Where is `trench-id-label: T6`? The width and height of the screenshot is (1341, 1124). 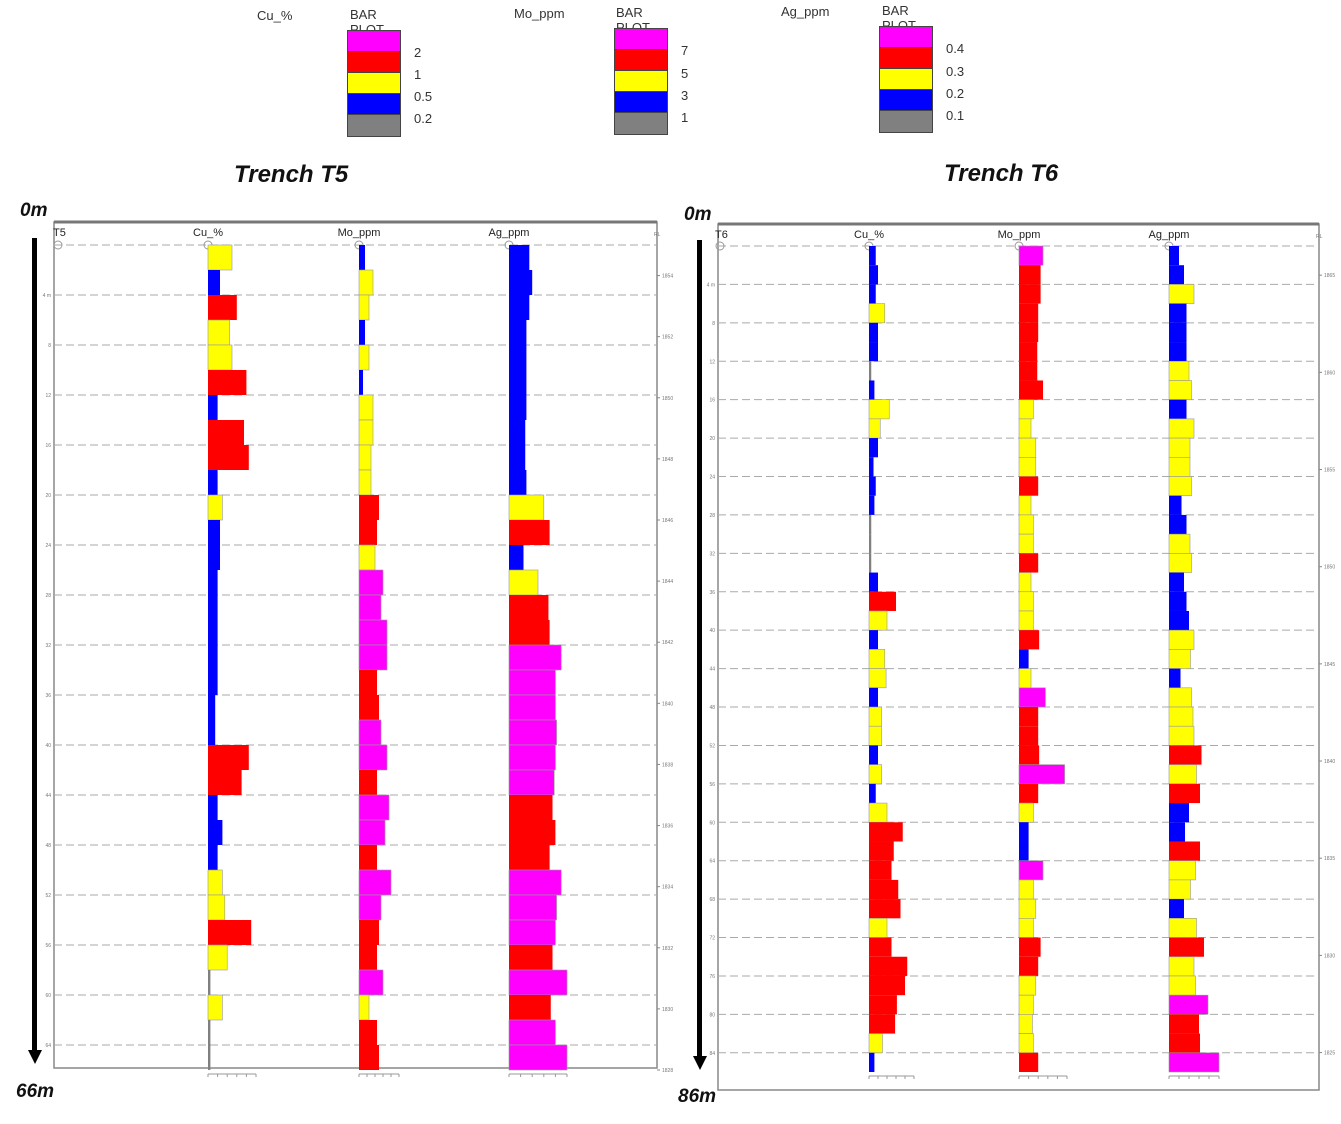 trench-id-label: T6 is located at coordinates (721, 235).